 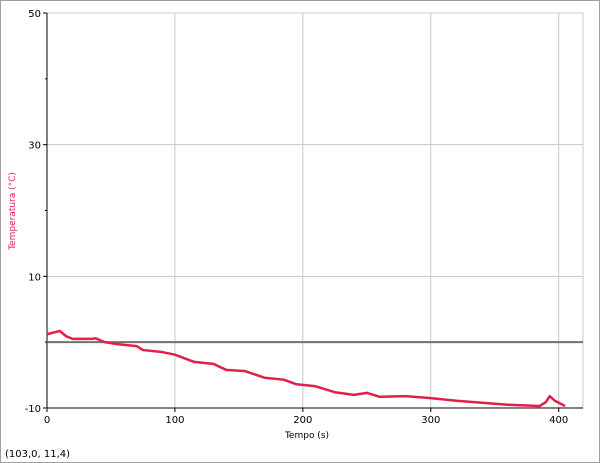 What do you see at coordinates (174, 420) in the screenshot?
I see `x-tick-label: 100` at bounding box center [174, 420].